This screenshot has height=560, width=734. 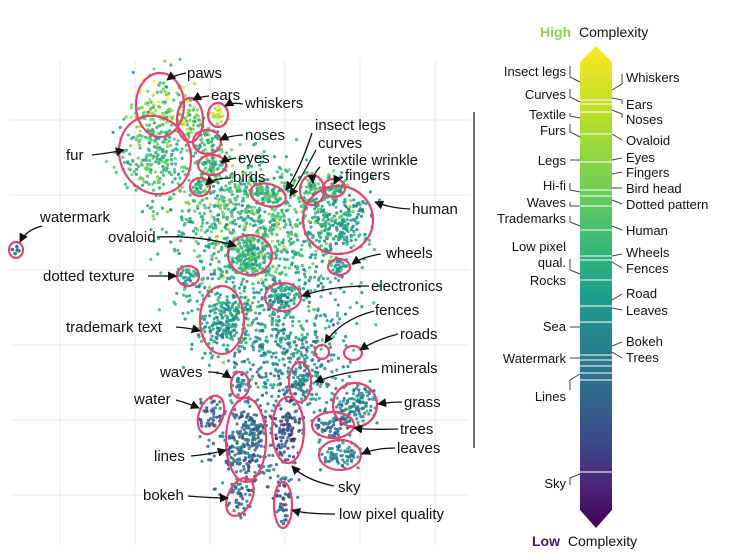 What do you see at coordinates (339, 267) in the screenshot?
I see `region-wheels` at bounding box center [339, 267].